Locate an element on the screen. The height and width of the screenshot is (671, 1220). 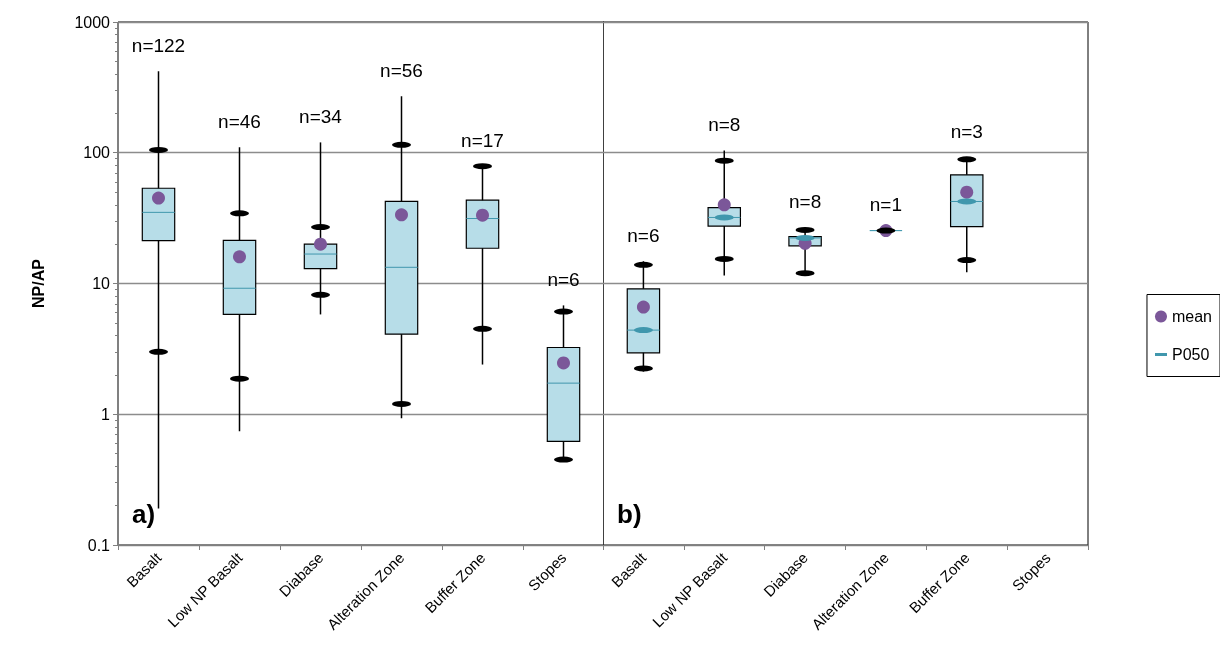
annotation: b) is located at coordinates (629, 514).